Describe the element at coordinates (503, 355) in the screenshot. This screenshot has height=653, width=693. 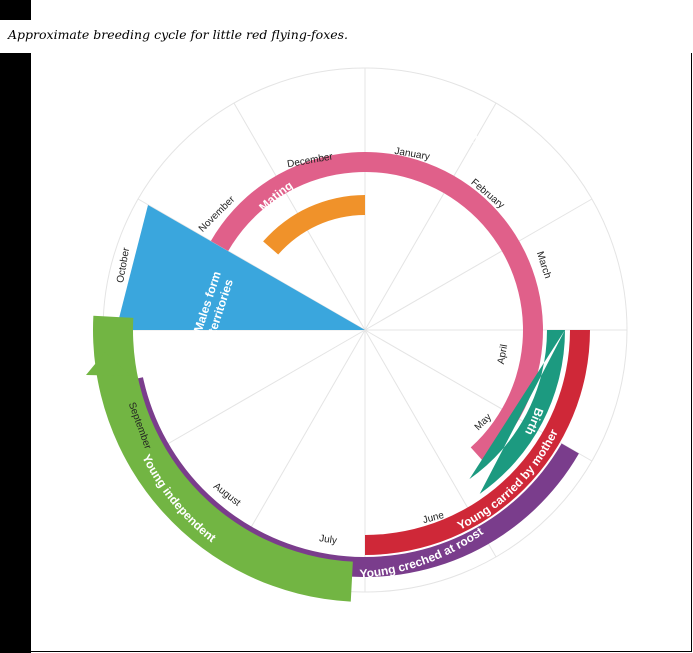
I see `month-label-april: April` at that location.